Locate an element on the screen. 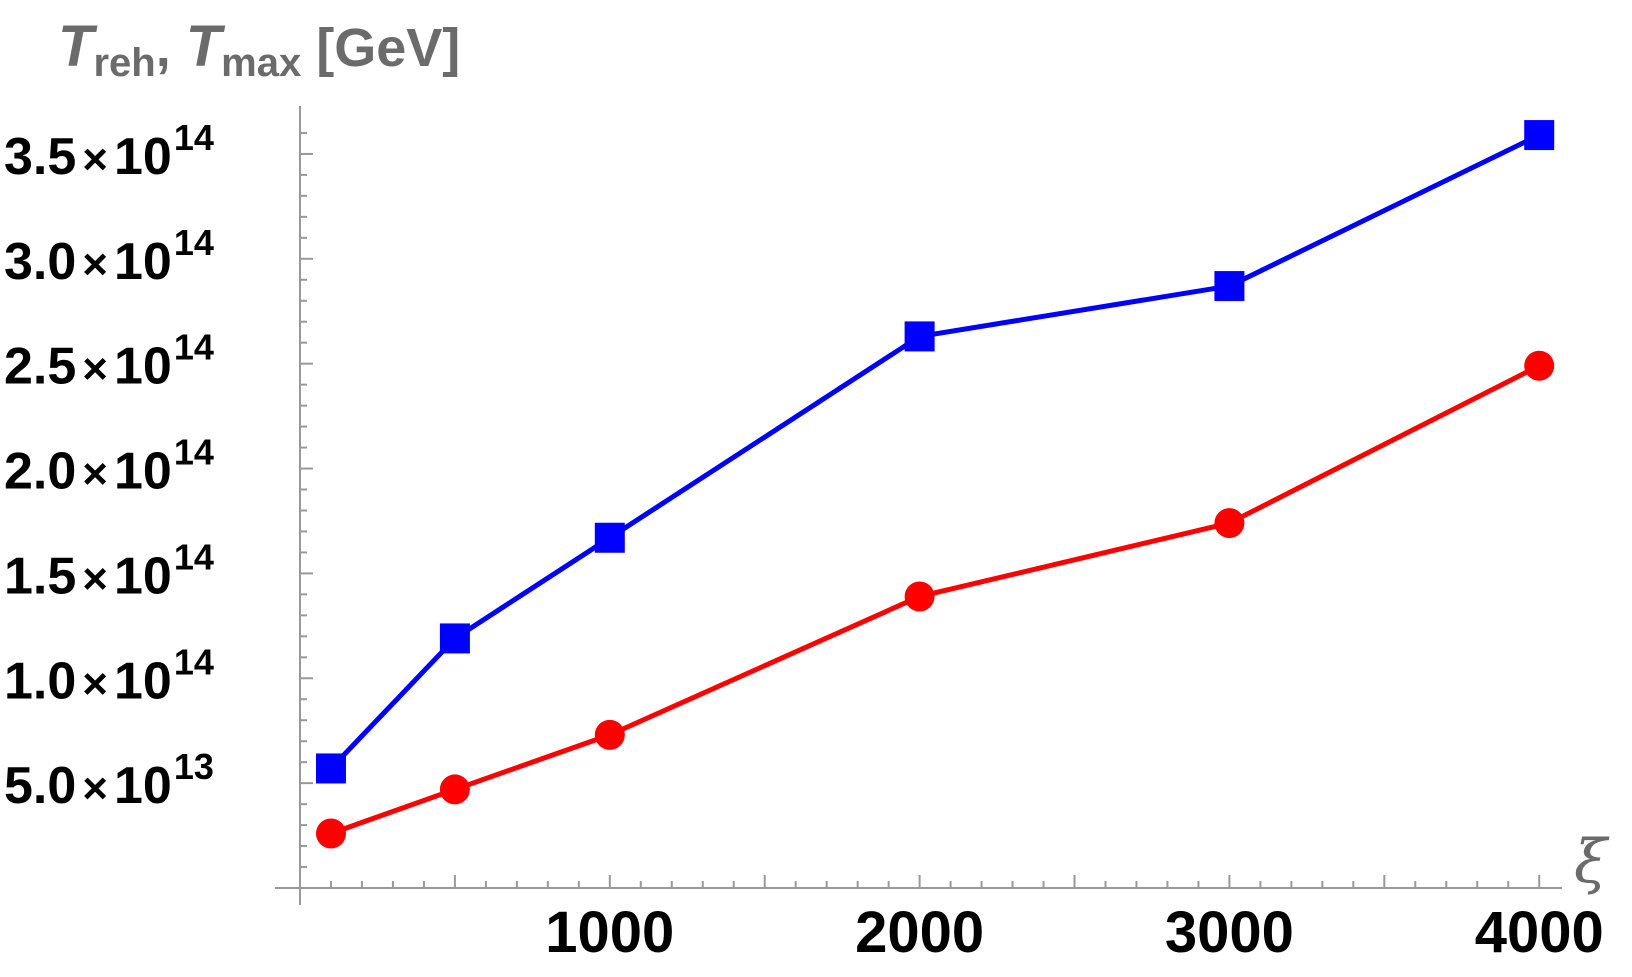 The width and height of the screenshot is (1632, 977). y-axis-title: Treh, Tmax [GeV] is located at coordinates (259, 49).